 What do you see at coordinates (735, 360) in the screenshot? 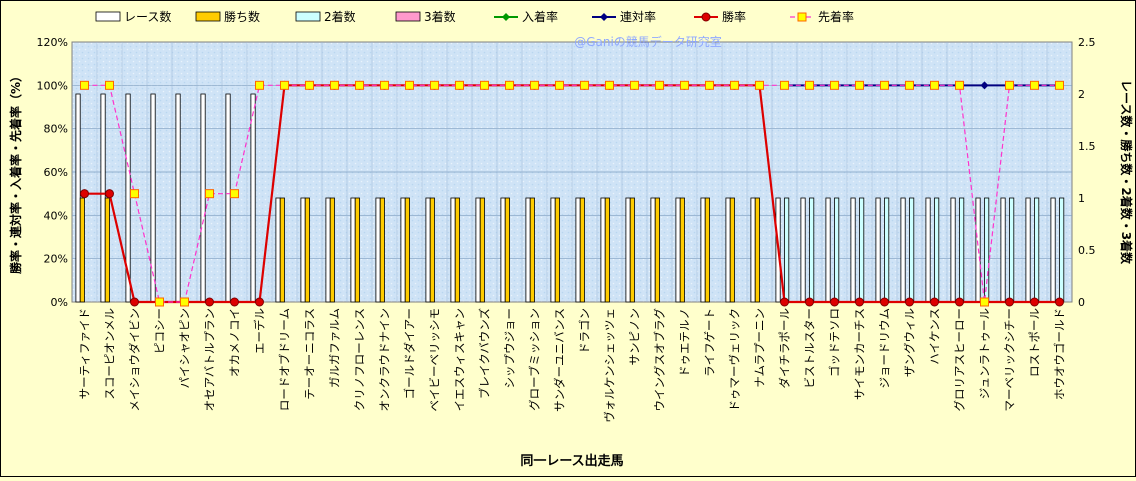
I see `category-label: ドゥマーヴェリック` at bounding box center [735, 360].